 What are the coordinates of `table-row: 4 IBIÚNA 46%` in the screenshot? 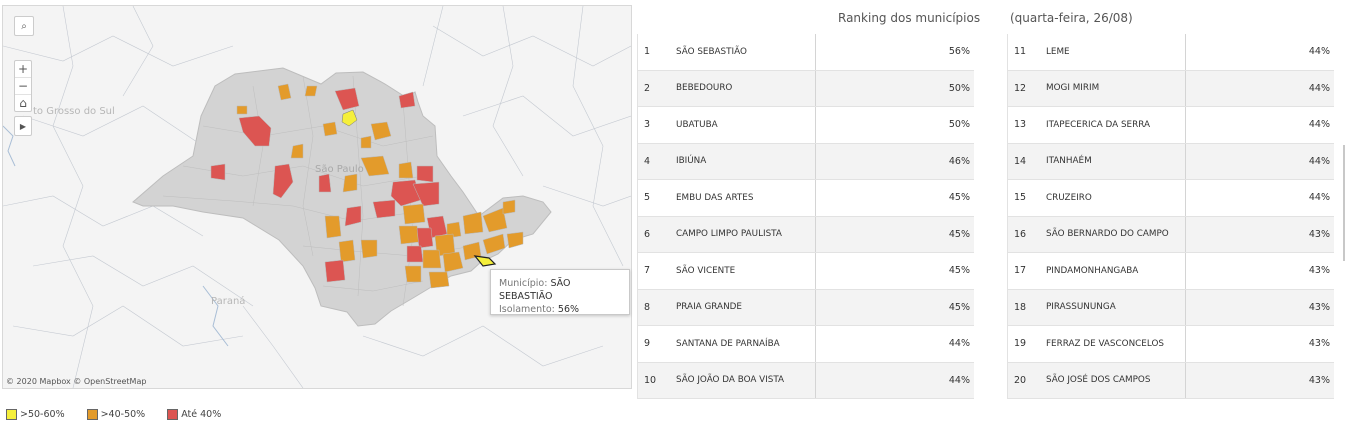 It's located at (806, 161).